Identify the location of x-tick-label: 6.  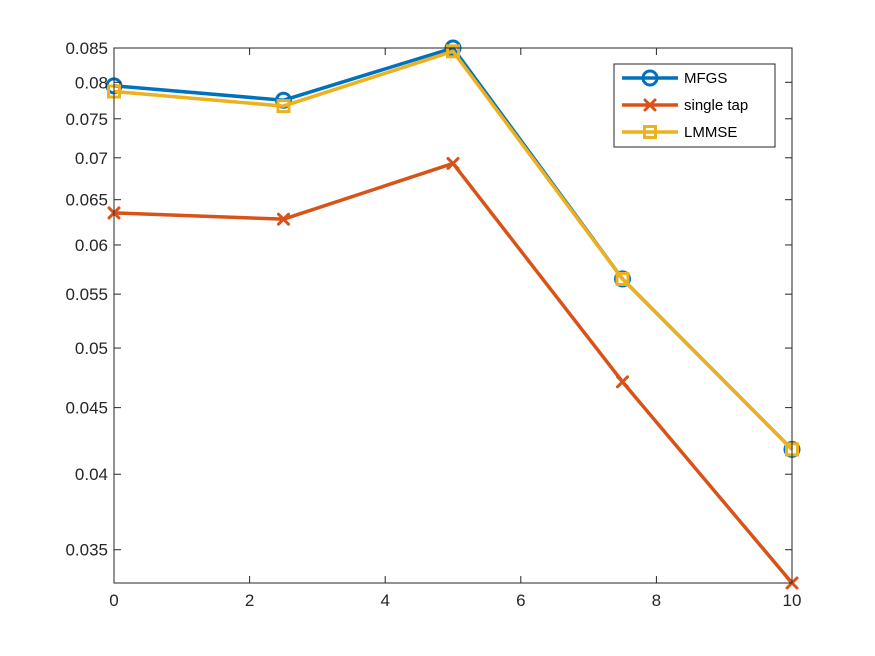
(520, 600).